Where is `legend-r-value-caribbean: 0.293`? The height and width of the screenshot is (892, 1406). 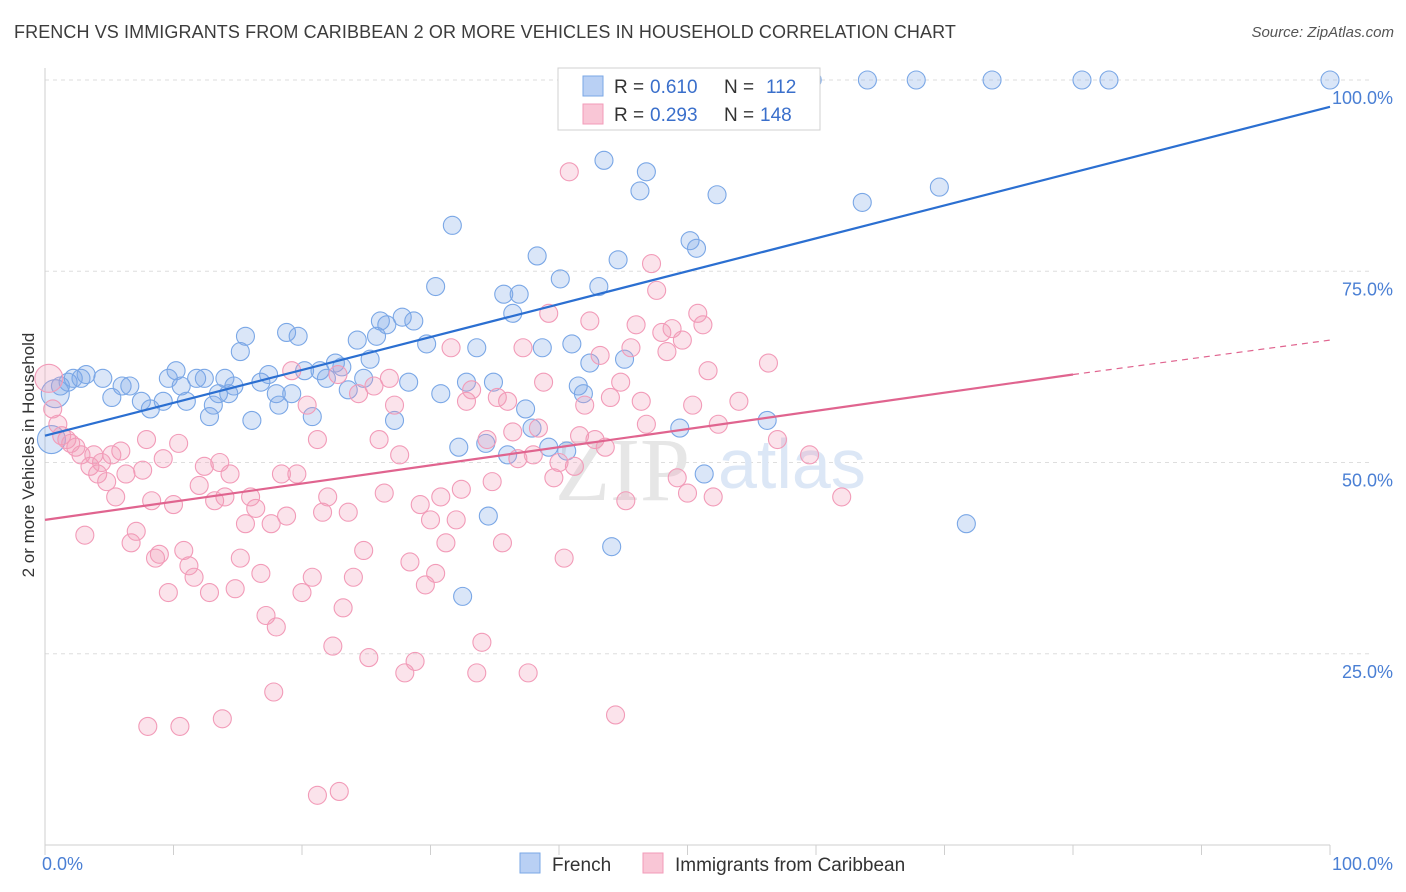
legend-r-value-caribbean: 0.293 is located at coordinates (674, 115).